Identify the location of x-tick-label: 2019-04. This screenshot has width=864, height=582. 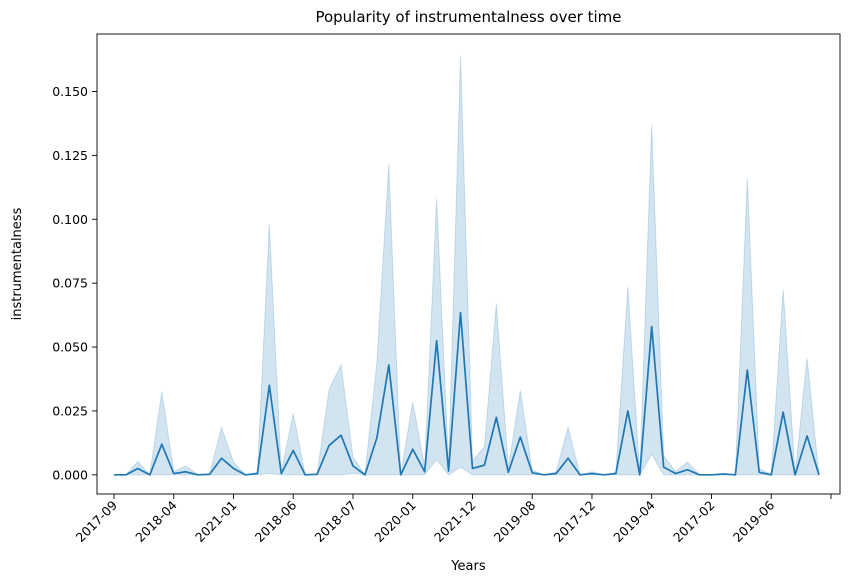
(634, 521).